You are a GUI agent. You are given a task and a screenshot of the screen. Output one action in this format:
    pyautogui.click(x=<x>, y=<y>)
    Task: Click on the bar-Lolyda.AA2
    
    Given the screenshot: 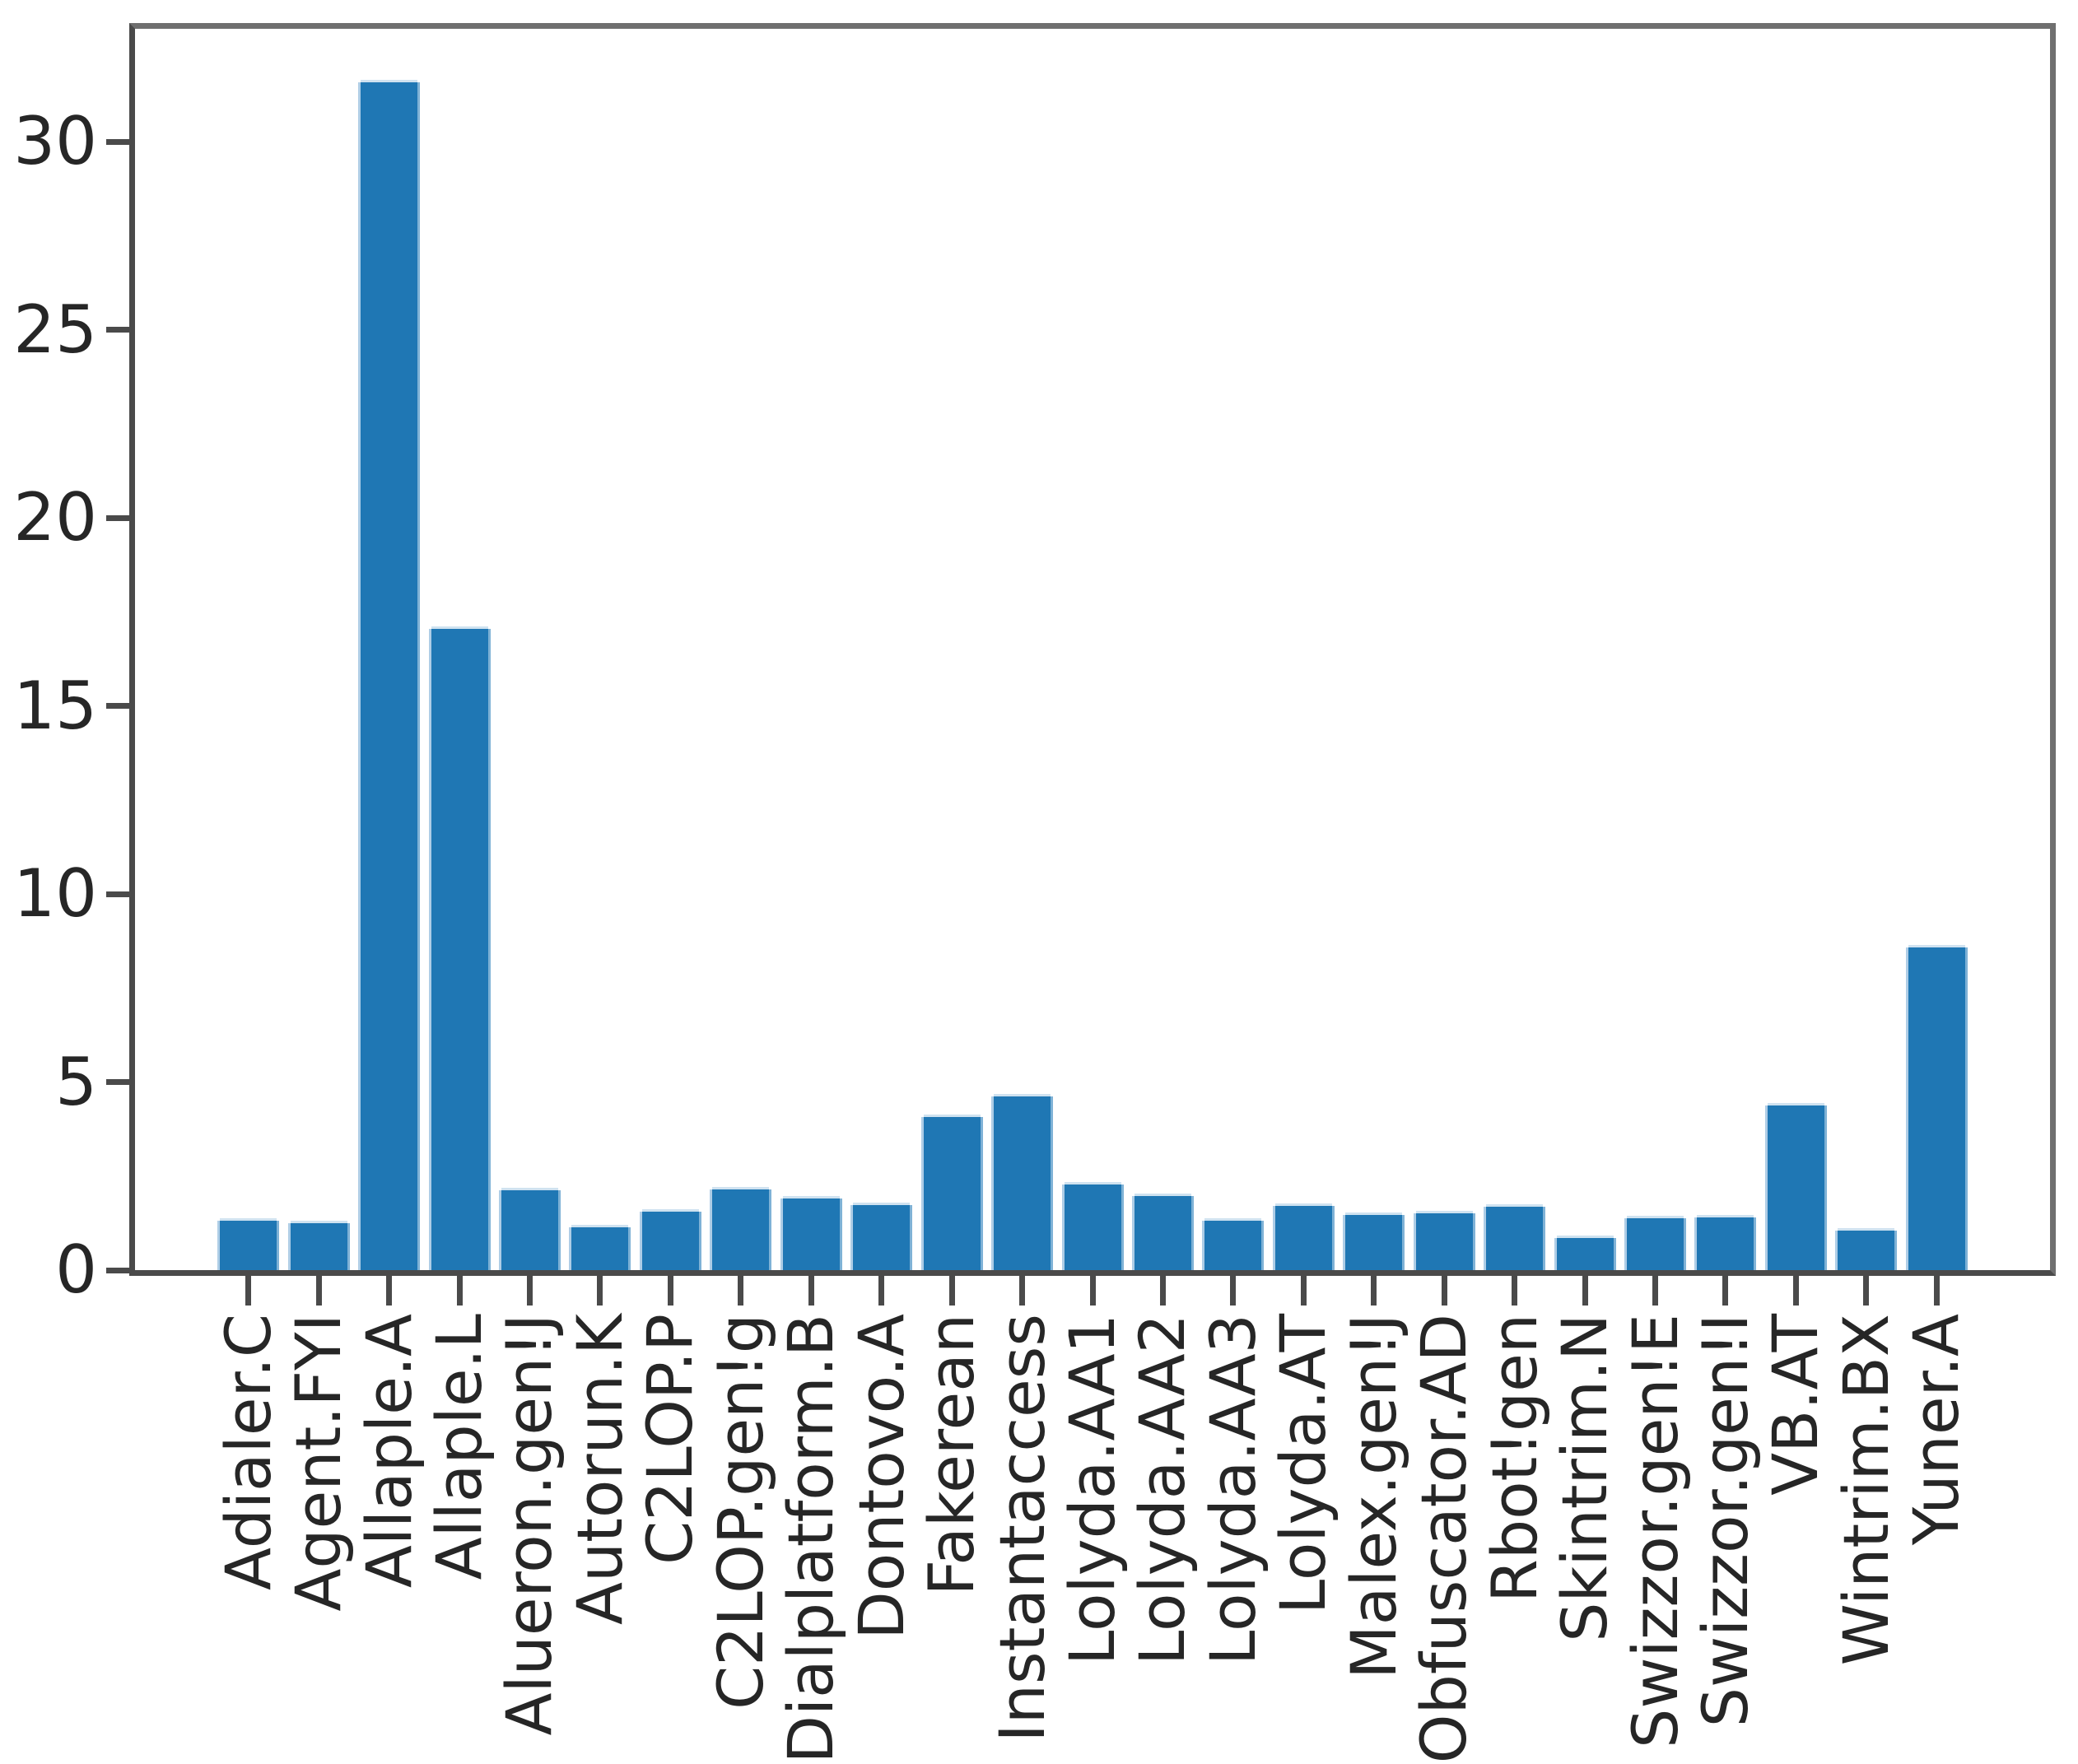 What is the action you would take?
    pyautogui.click(x=1162, y=1232)
    